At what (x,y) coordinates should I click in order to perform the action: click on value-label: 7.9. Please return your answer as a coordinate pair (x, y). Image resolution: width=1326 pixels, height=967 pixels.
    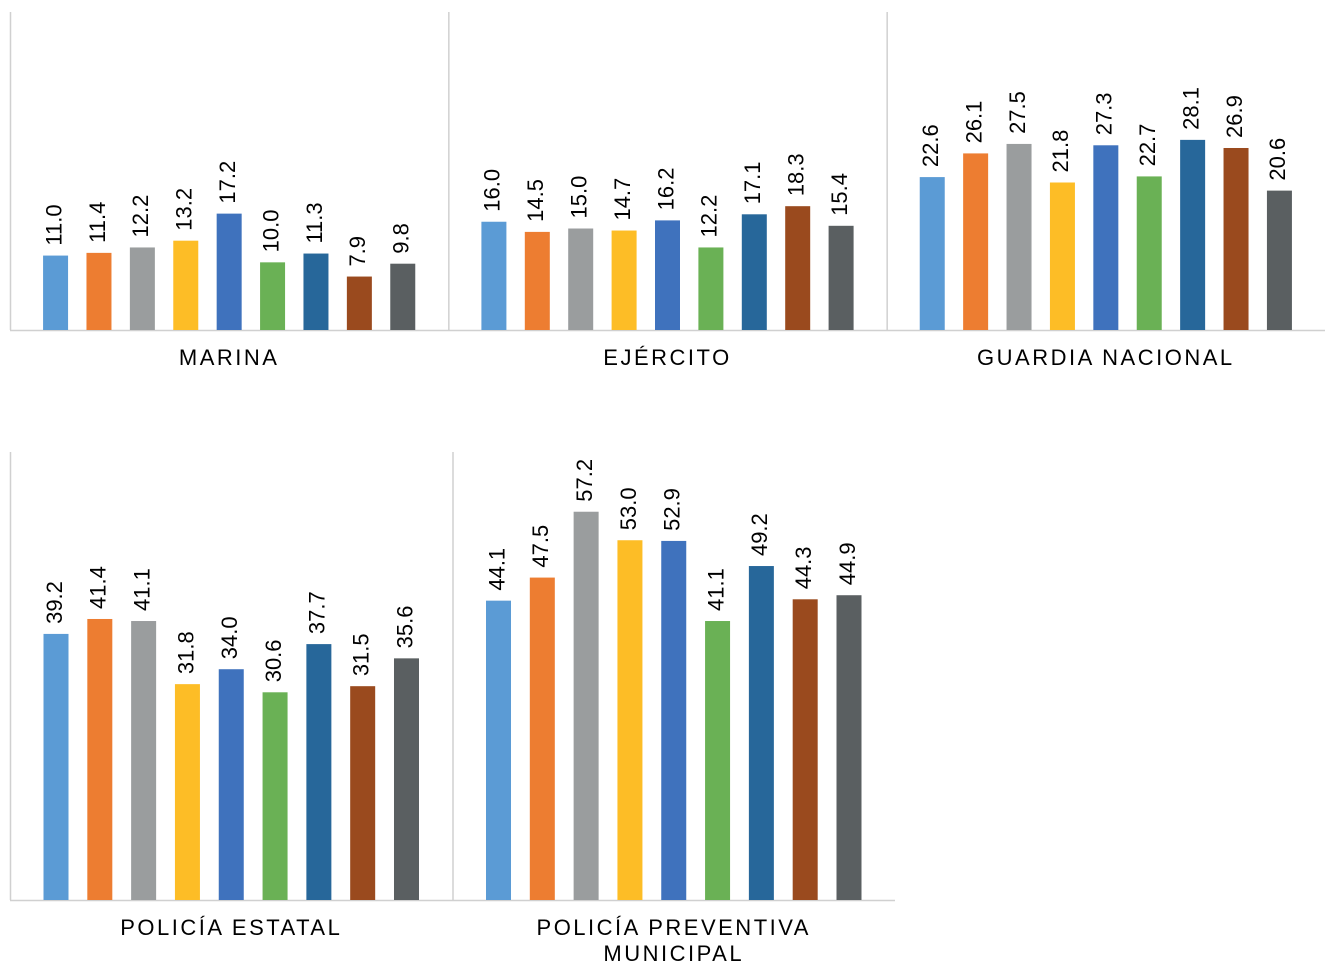
    Looking at the image, I should click on (357, 251).